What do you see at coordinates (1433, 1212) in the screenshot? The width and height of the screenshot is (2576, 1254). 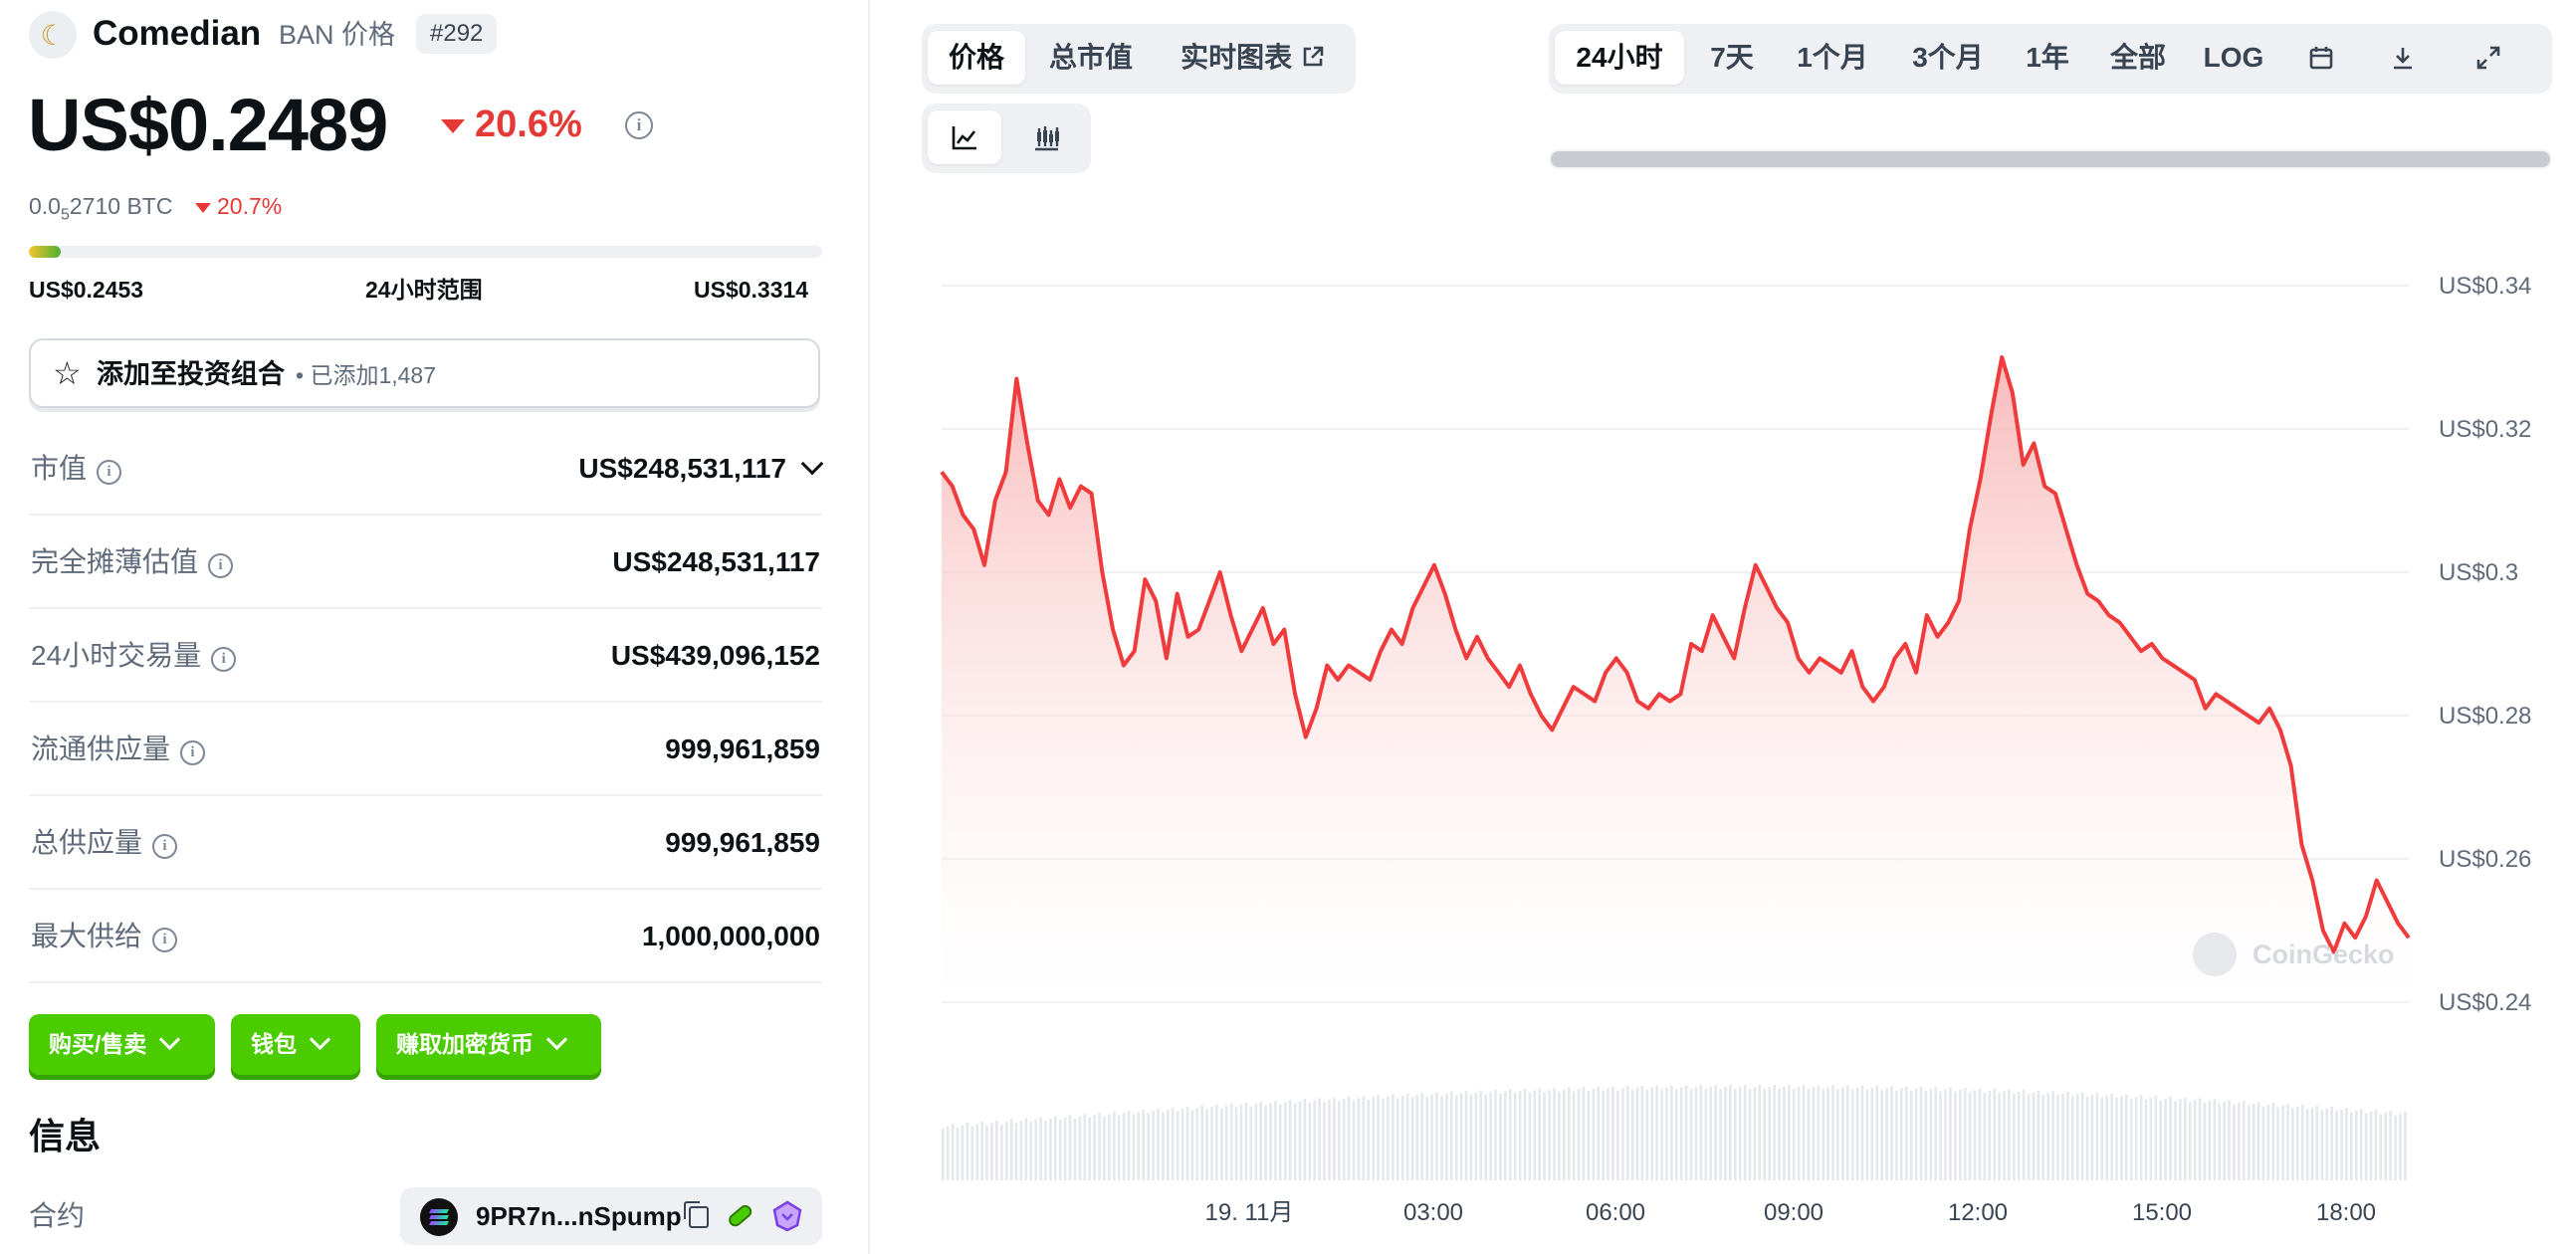 I see `x-tick-label: 03:00` at bounding box center [1433, 1212].